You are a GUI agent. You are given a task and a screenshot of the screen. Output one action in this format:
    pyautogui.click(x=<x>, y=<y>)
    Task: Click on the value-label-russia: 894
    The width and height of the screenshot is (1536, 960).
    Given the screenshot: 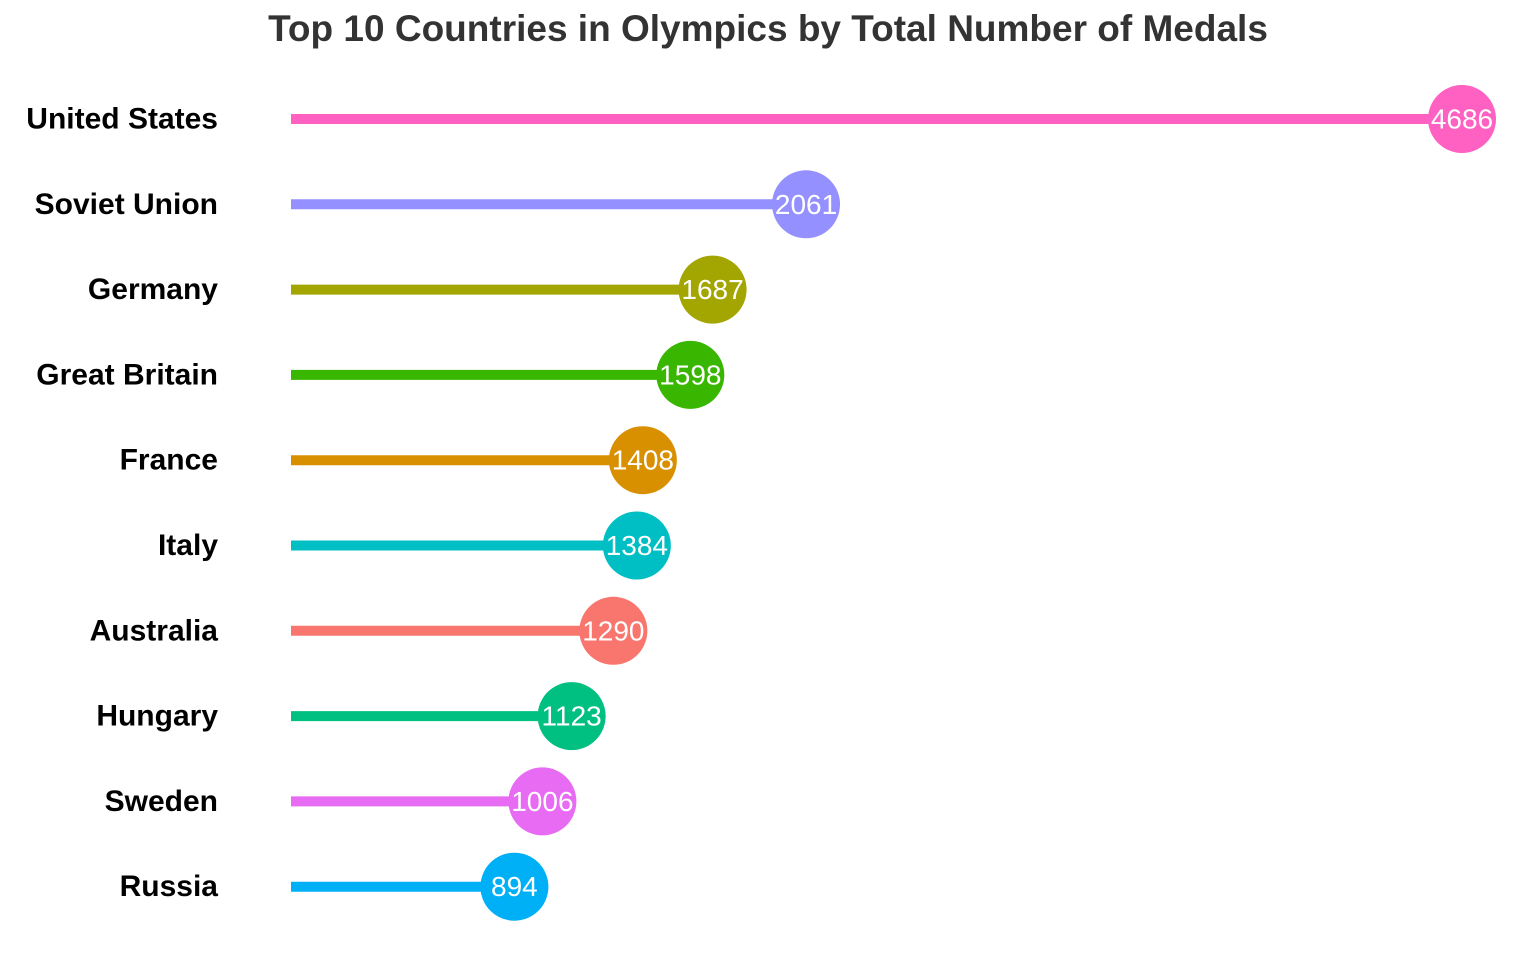 What is the action you would take?
    pyautogui.click(x=514, y=886)
    